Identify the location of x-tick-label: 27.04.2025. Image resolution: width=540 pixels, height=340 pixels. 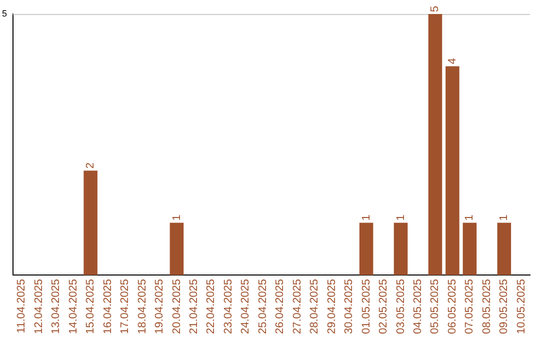
(297, 306).